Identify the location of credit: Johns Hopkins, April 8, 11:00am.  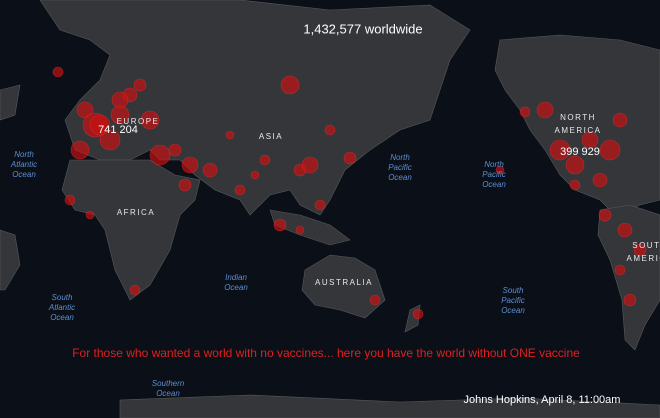
(542, 400).